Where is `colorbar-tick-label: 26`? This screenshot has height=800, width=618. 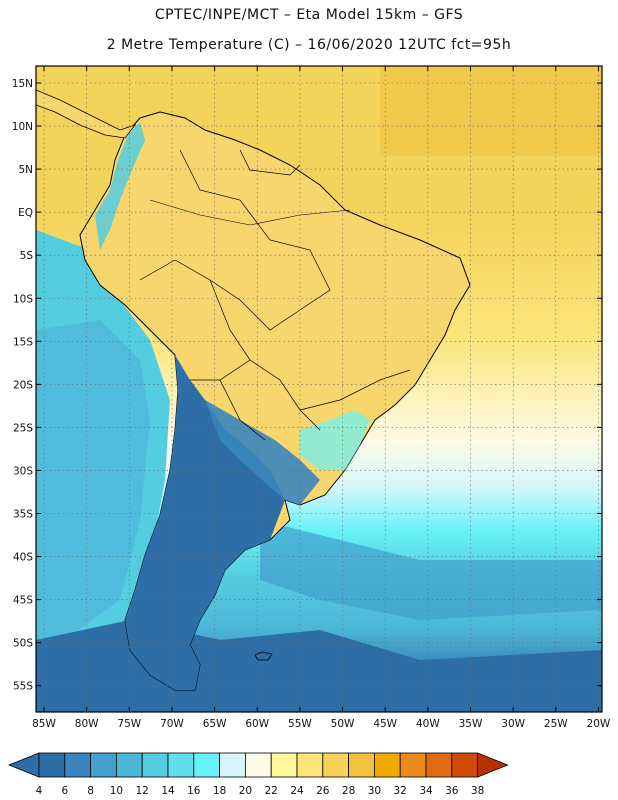
colorbar-tick-label: 26 is located at coordinates (323, 791).